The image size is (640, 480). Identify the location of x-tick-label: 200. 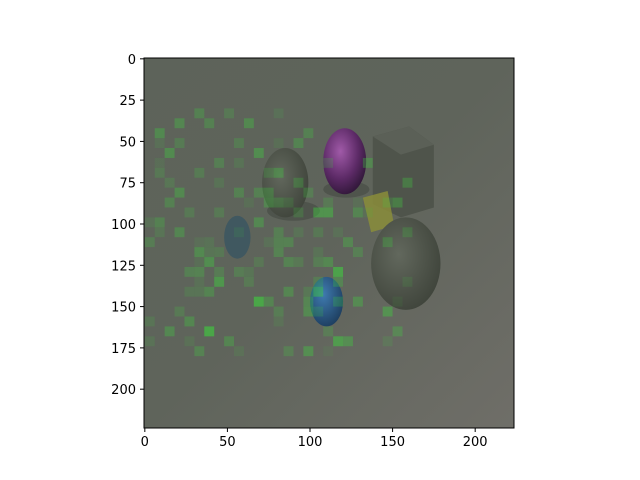
(475, 442).